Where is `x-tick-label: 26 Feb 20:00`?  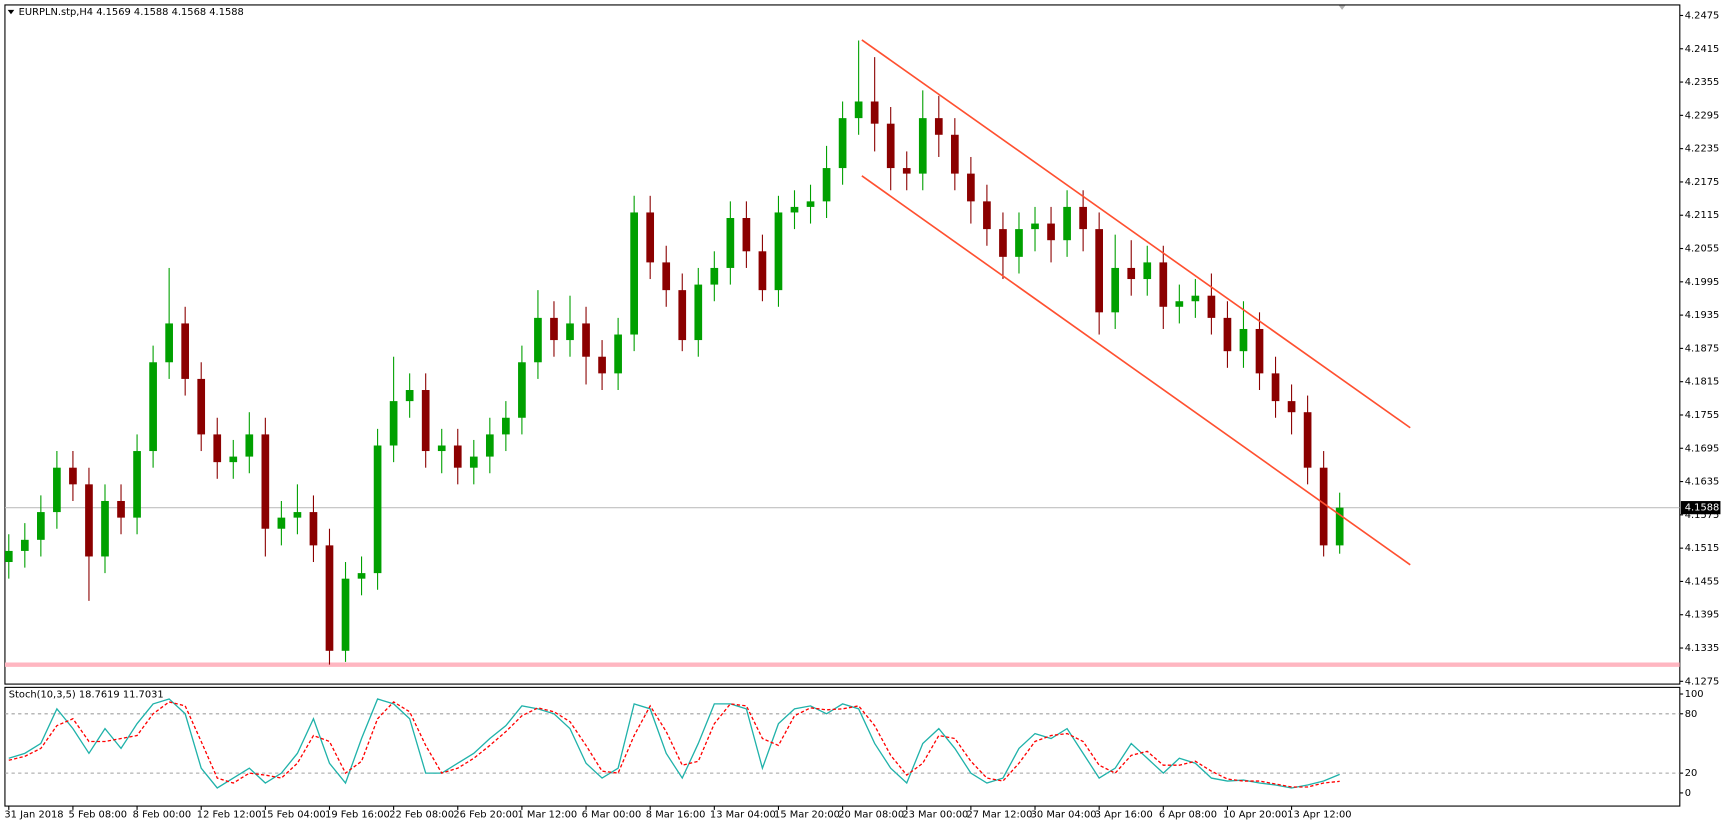 x-tick-label: 26 Feb 20:00 is located at coordinates (485, 814).